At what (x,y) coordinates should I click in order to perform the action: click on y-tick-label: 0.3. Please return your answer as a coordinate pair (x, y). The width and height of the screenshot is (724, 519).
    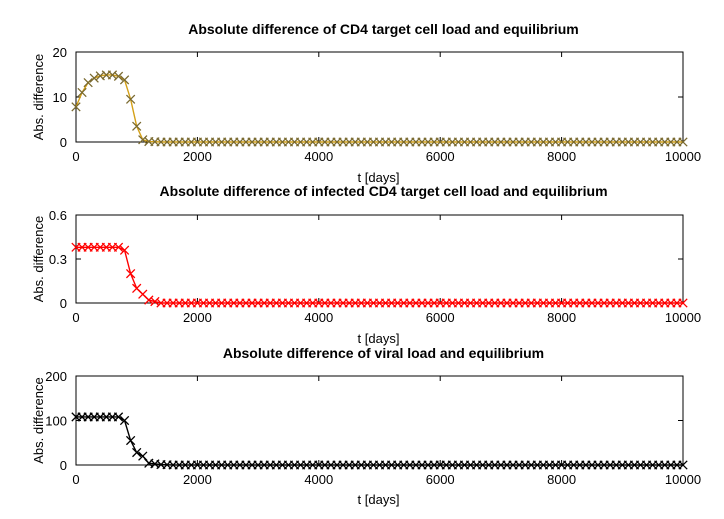
    Looking at the image, I should click on (58, 259).